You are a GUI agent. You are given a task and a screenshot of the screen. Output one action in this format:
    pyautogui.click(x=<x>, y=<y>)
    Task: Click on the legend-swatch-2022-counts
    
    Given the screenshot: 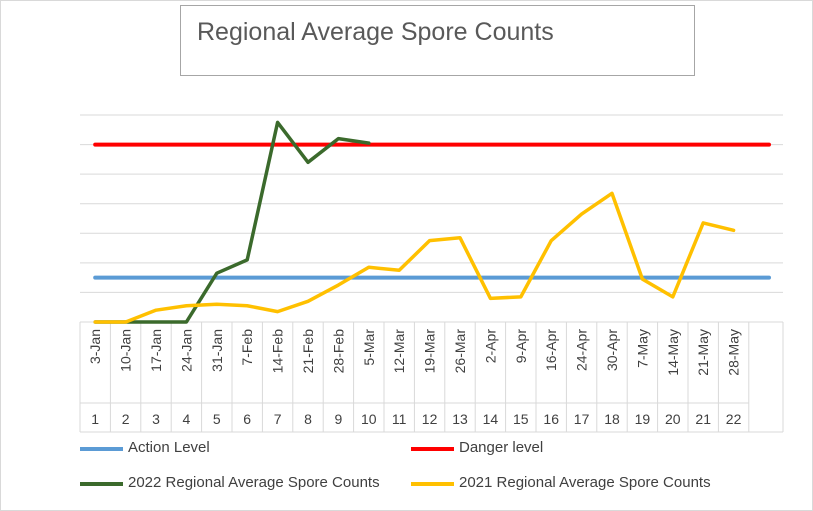 What is the action you would take?
    pyautogui.click(x=101, y=484)
    